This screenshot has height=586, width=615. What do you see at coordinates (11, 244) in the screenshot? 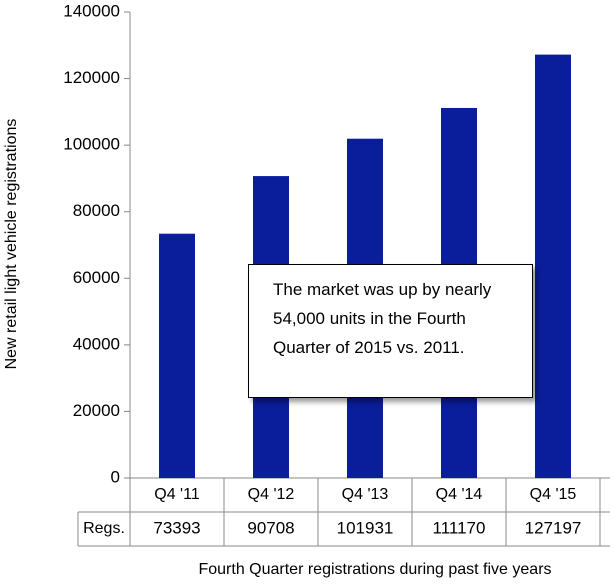
I see `y-axis-label: New retail light vehicle registrations` at bounding box center [11, 244].